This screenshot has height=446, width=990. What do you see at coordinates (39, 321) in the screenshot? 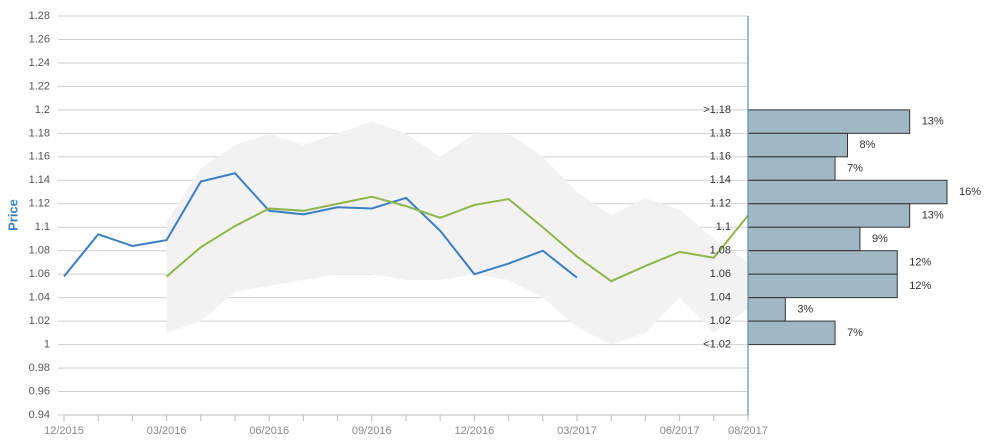
I see `y-tick-label: 1.02` at bounding box center [39, 321].